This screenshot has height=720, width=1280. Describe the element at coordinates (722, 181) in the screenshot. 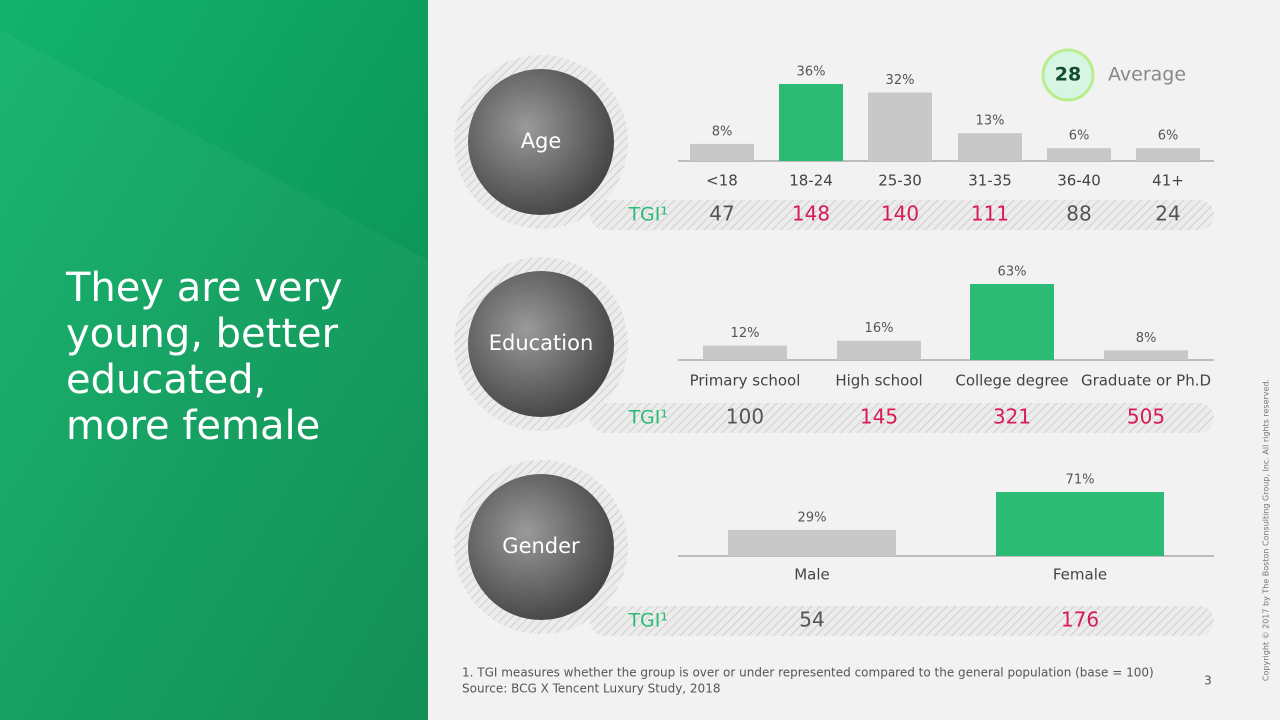

I see `x-tick-label: <18` at that location.